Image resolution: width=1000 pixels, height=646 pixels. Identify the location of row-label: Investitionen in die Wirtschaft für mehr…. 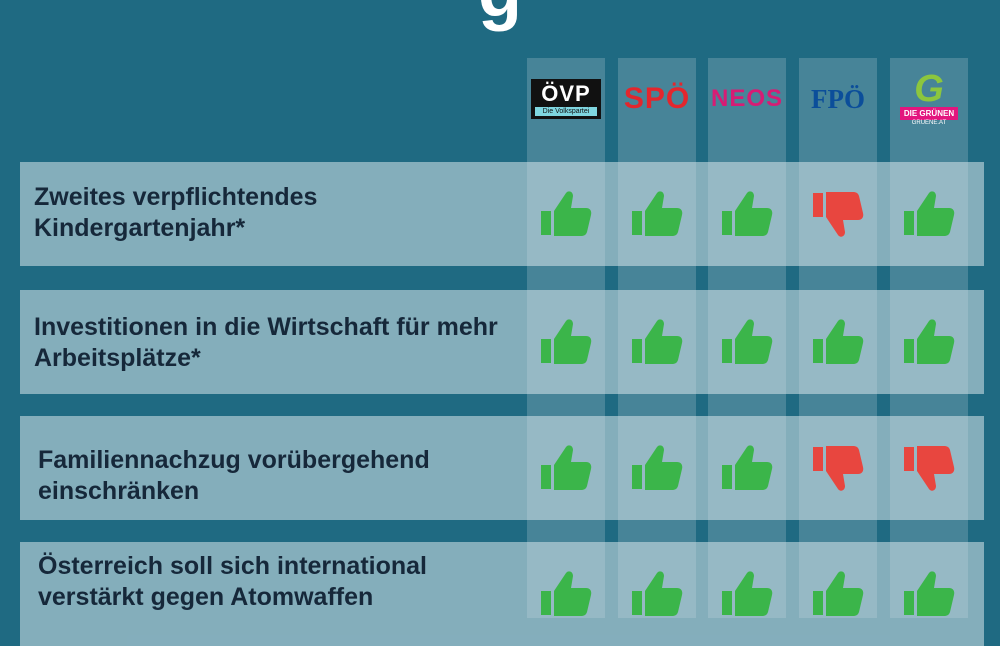
(266, 342).